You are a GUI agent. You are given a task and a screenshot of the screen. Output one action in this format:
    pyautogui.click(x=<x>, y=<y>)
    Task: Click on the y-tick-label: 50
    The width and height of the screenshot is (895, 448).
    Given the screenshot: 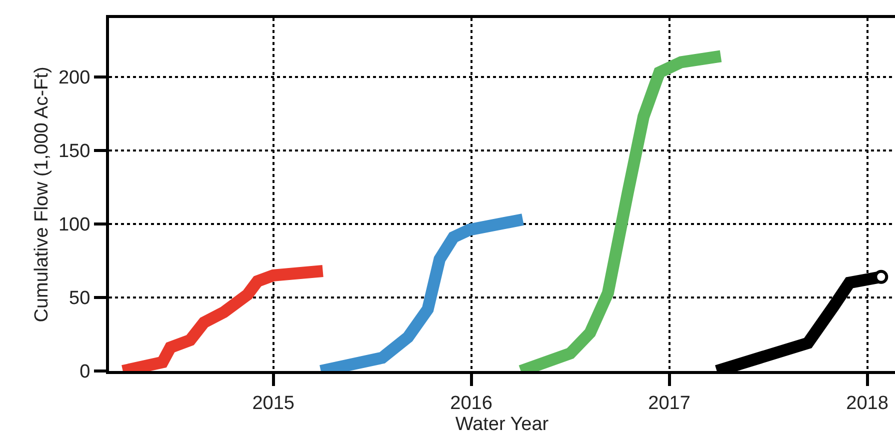 What is the action you would take?
    pyautogui.click(x=79, y=299)
    